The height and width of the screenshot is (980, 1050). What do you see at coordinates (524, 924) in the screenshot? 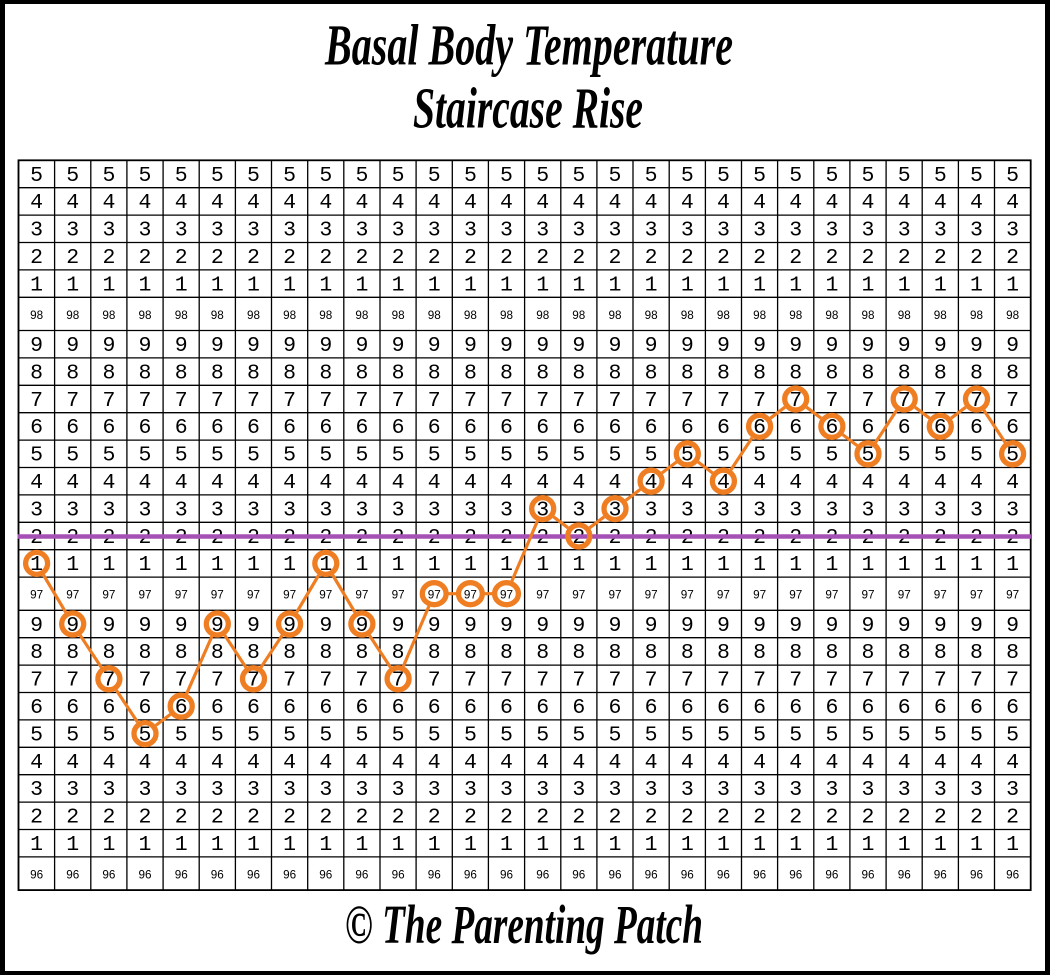
I see `svg-text: © The Parenting Patch` at bounding box center [524, 924].